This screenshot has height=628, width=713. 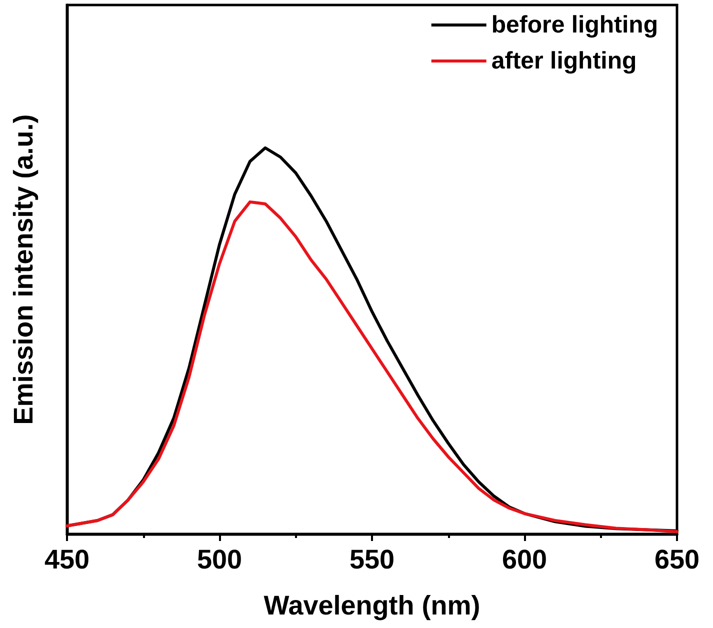 What do you see at coordinates (677, 559) in the screenshot?
I see `x-tick-label: 650` at bounding box center [677, 559].